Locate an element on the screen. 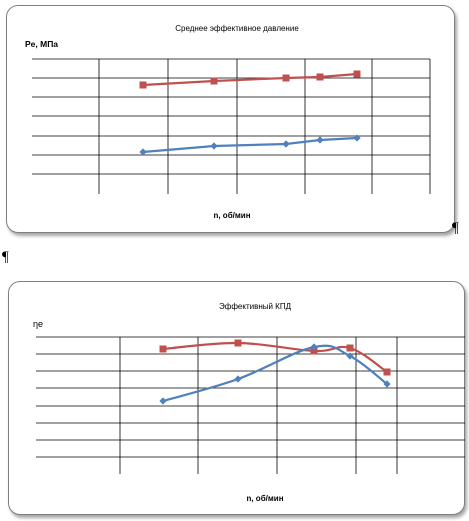 This screenshot has width=469, height=521. chart2-x-axis-label: n, об/мин is located at coordinates (264, 498).